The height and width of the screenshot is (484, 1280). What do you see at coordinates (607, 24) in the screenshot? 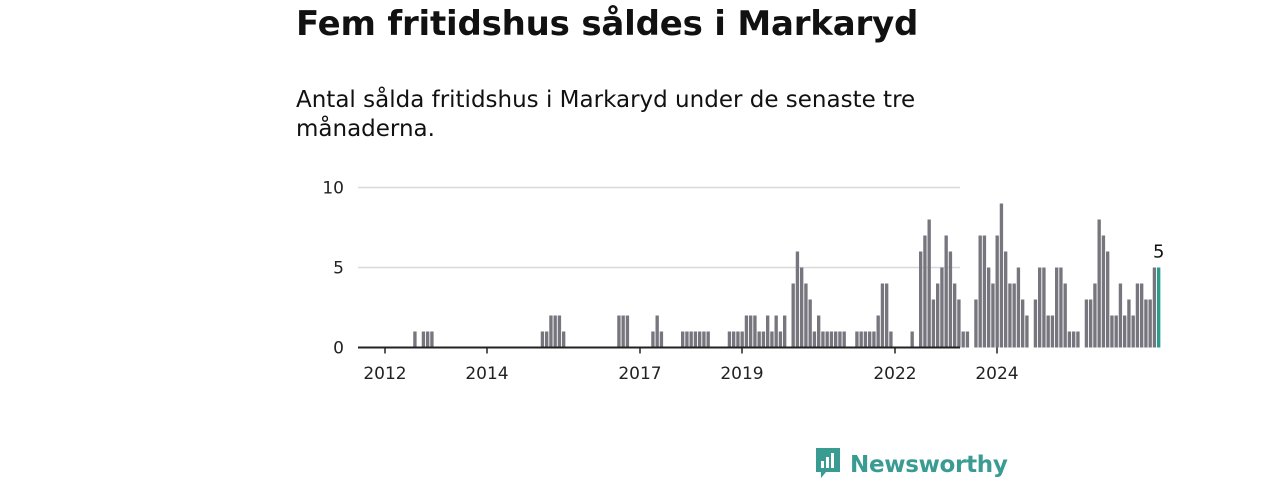
I see `chart-title: Fem fritidshus såldes i Markaryd` at bounding box center [607, 24].